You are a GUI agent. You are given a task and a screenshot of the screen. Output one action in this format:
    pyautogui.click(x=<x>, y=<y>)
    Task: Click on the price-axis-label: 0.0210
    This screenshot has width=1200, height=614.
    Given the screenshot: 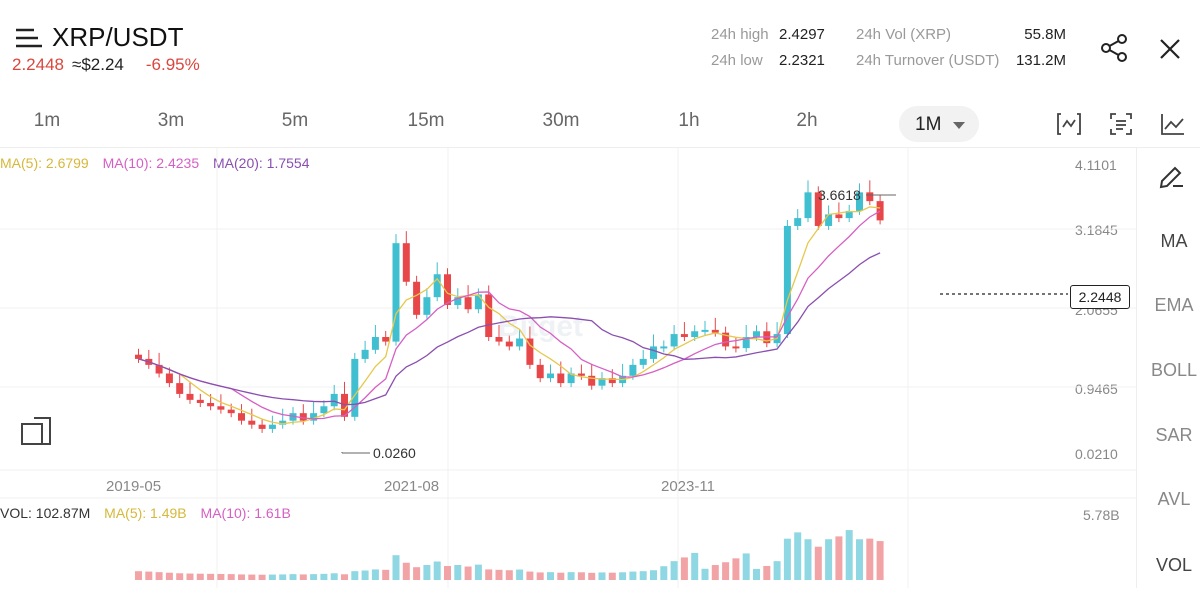 What is the action you would take?
    pyautogui.click(x=1096, y=454)
    